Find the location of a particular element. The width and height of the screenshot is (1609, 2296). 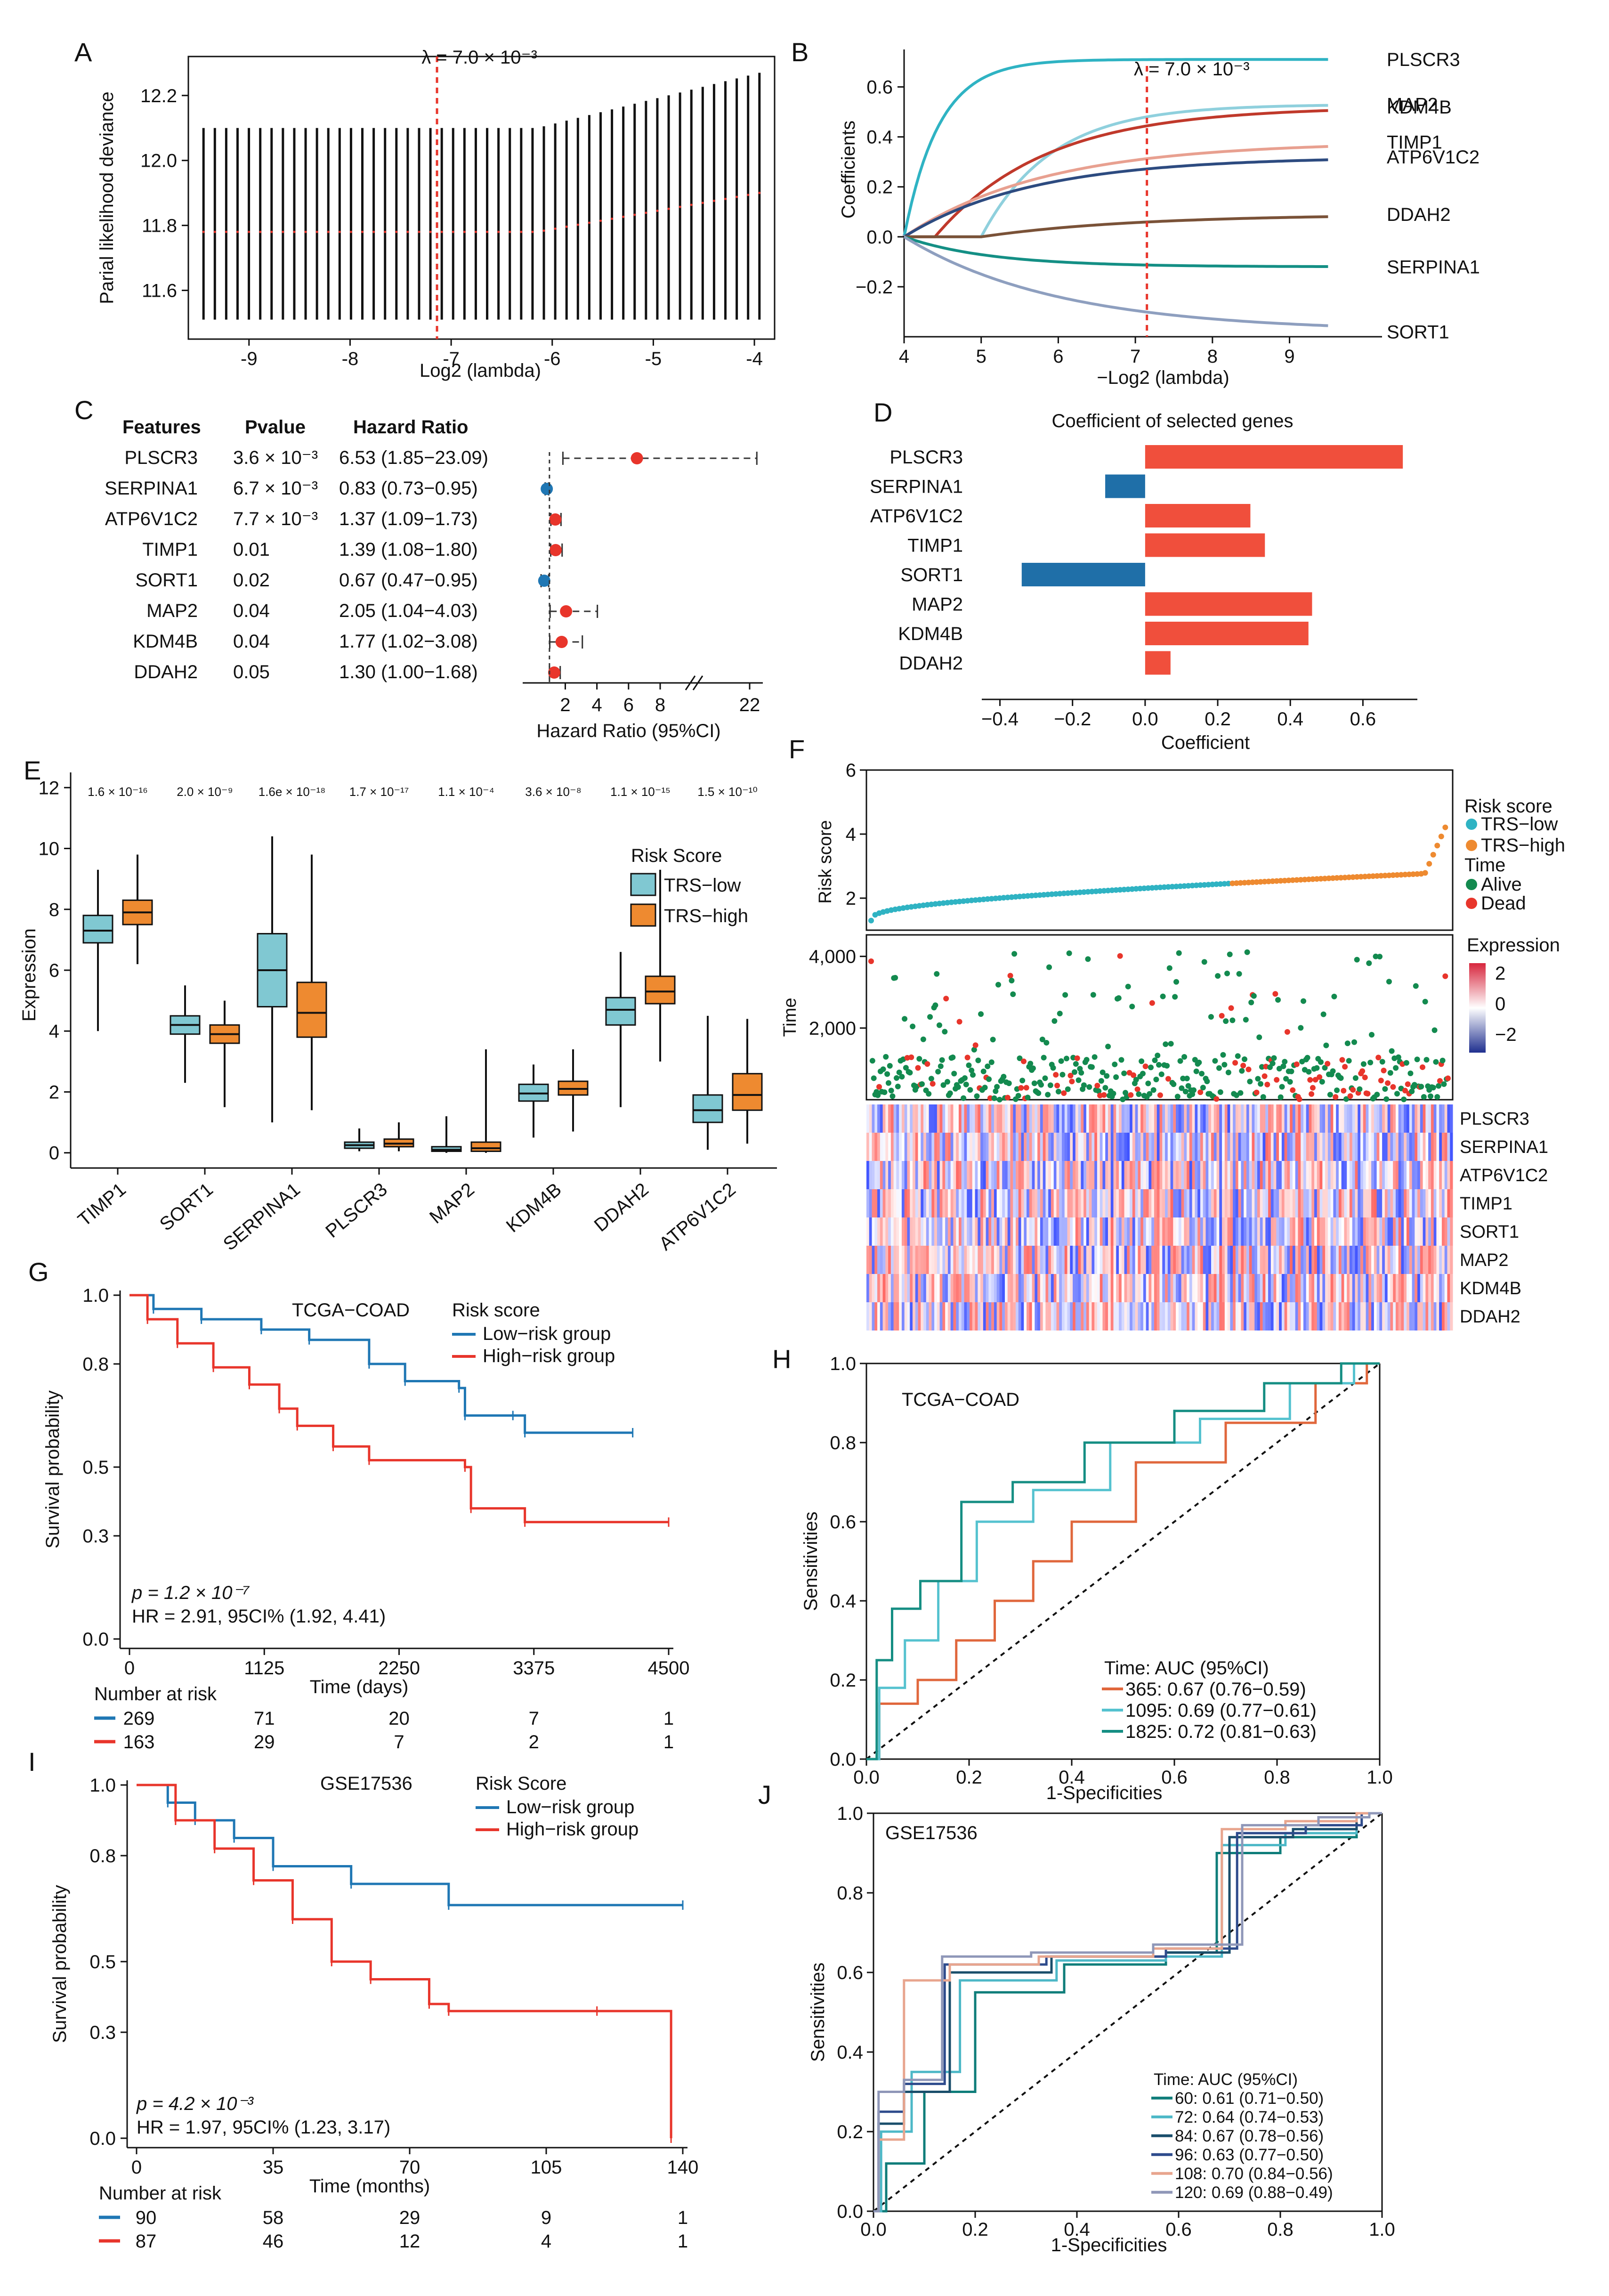

box is located at coordinates (660, 990).